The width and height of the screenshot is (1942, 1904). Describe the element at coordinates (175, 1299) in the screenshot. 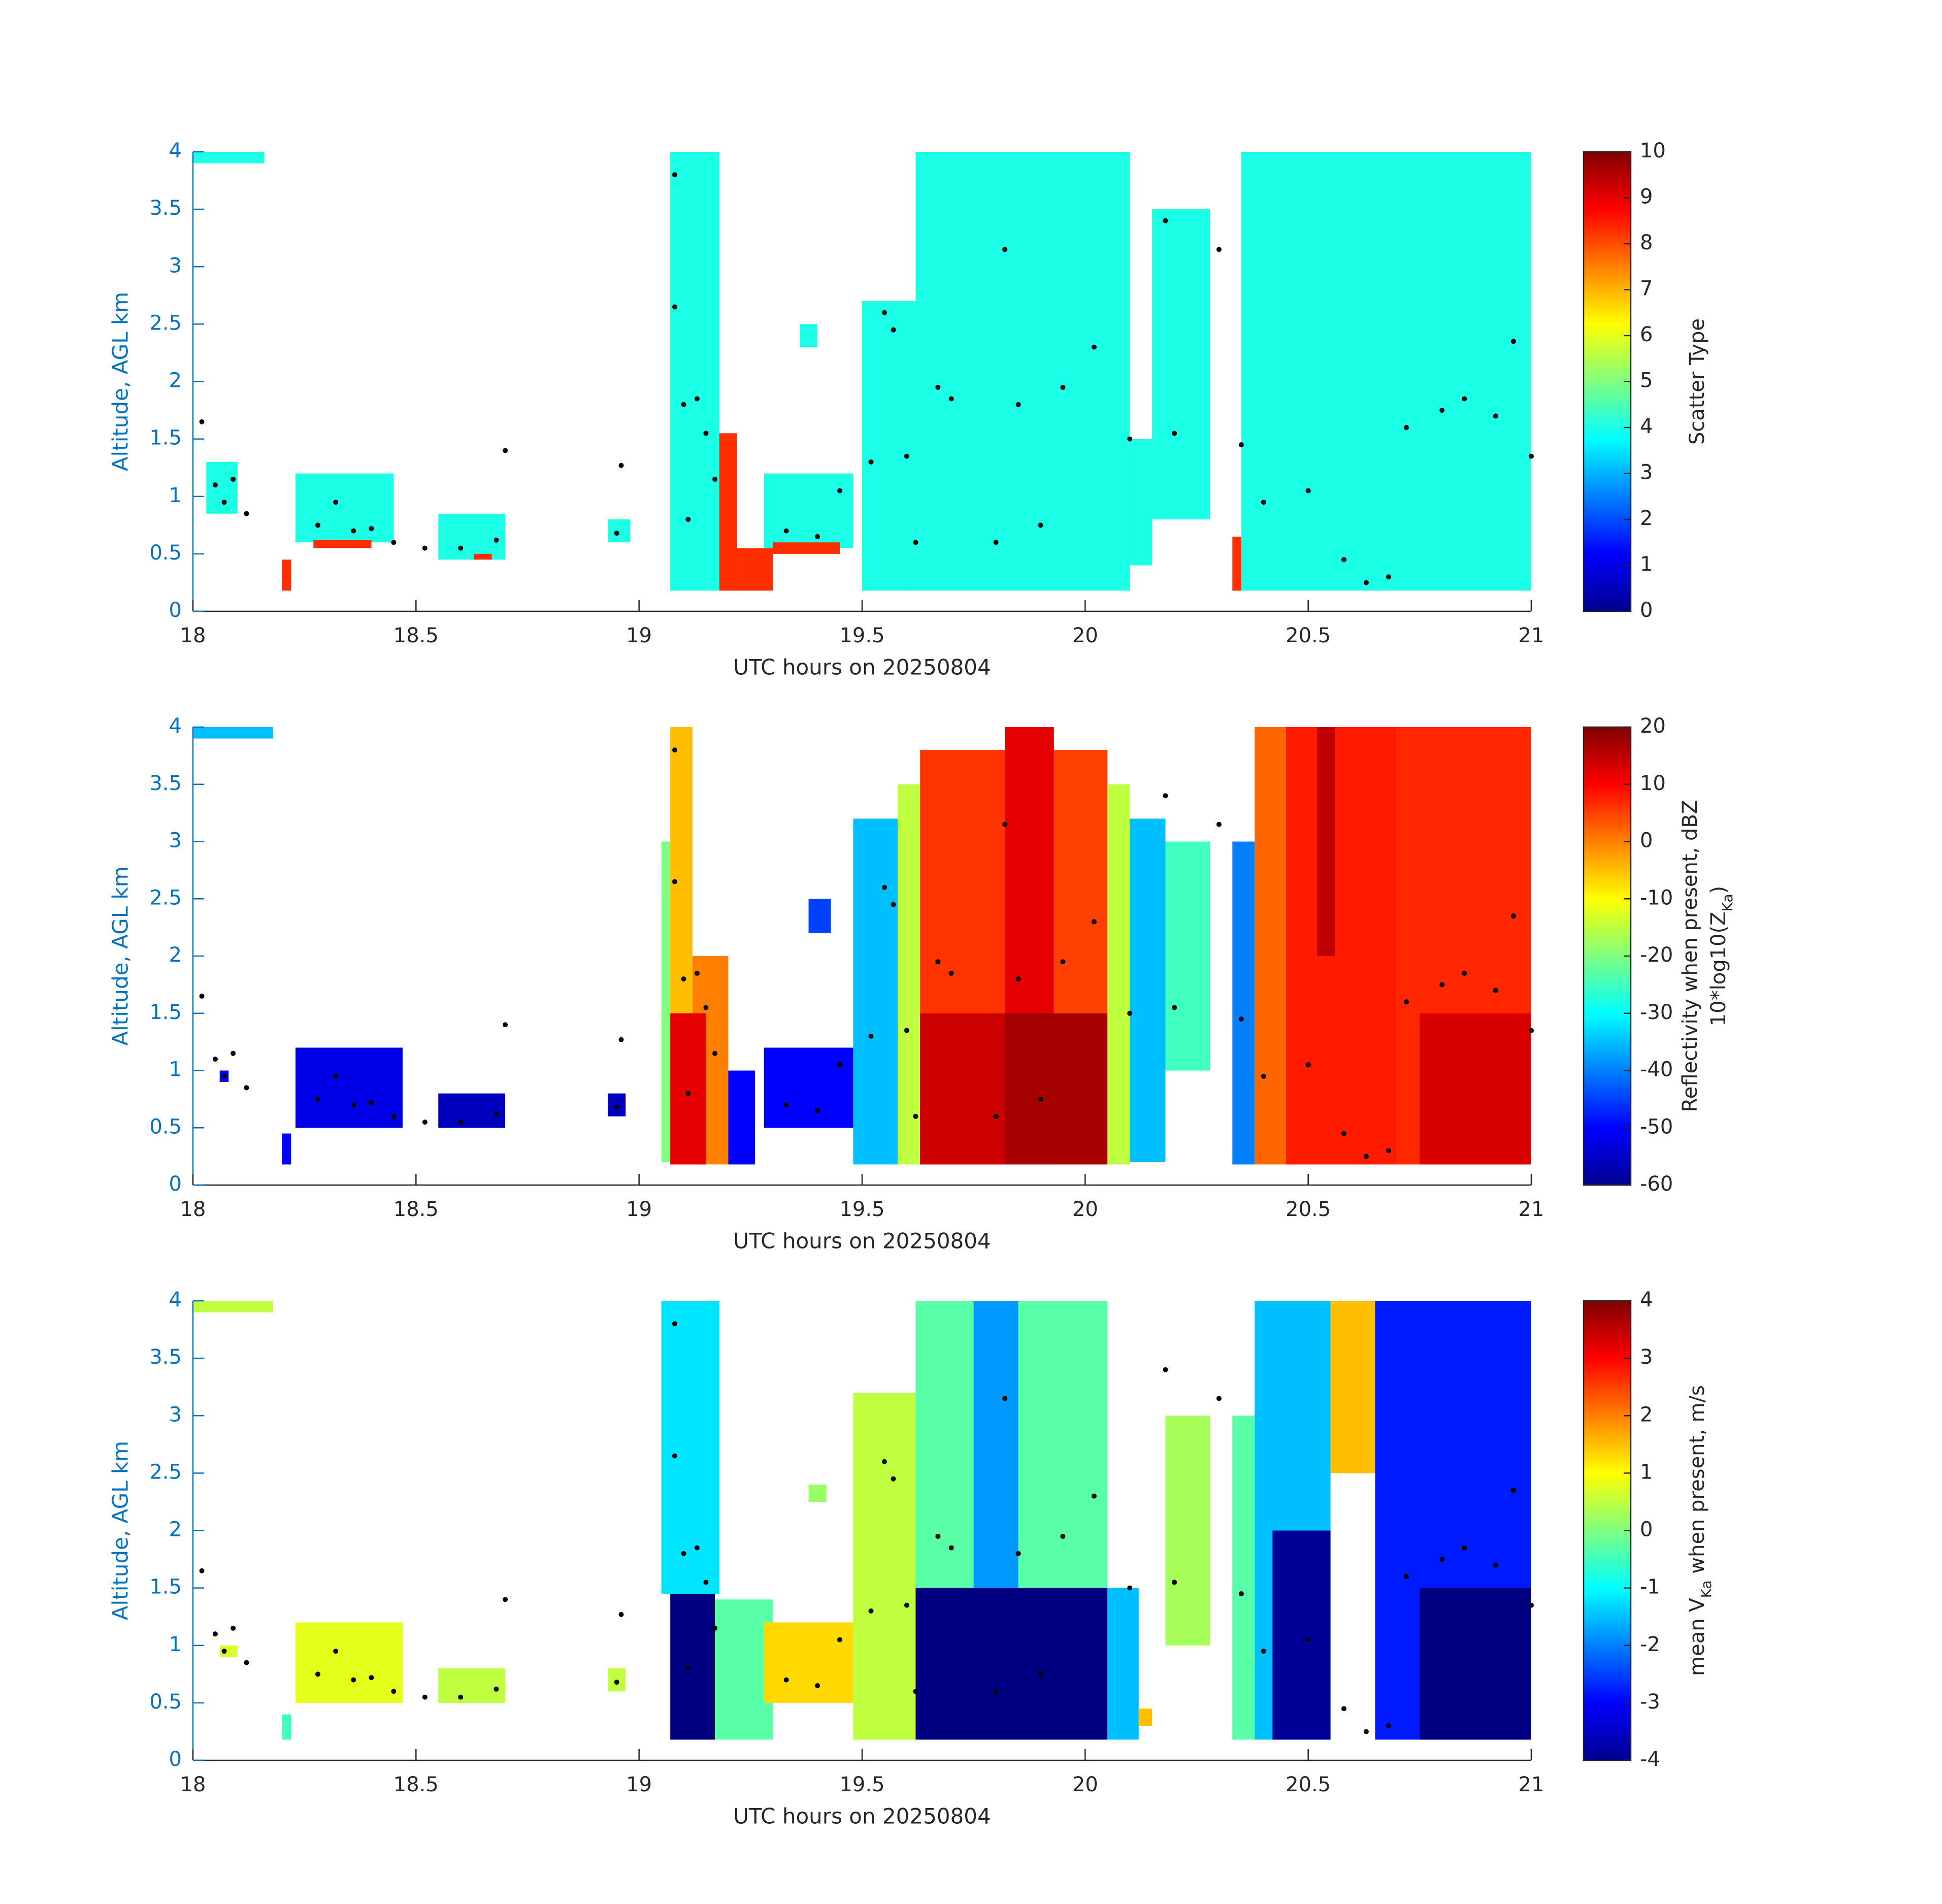

I see `y-tick-label: 4` at that location.